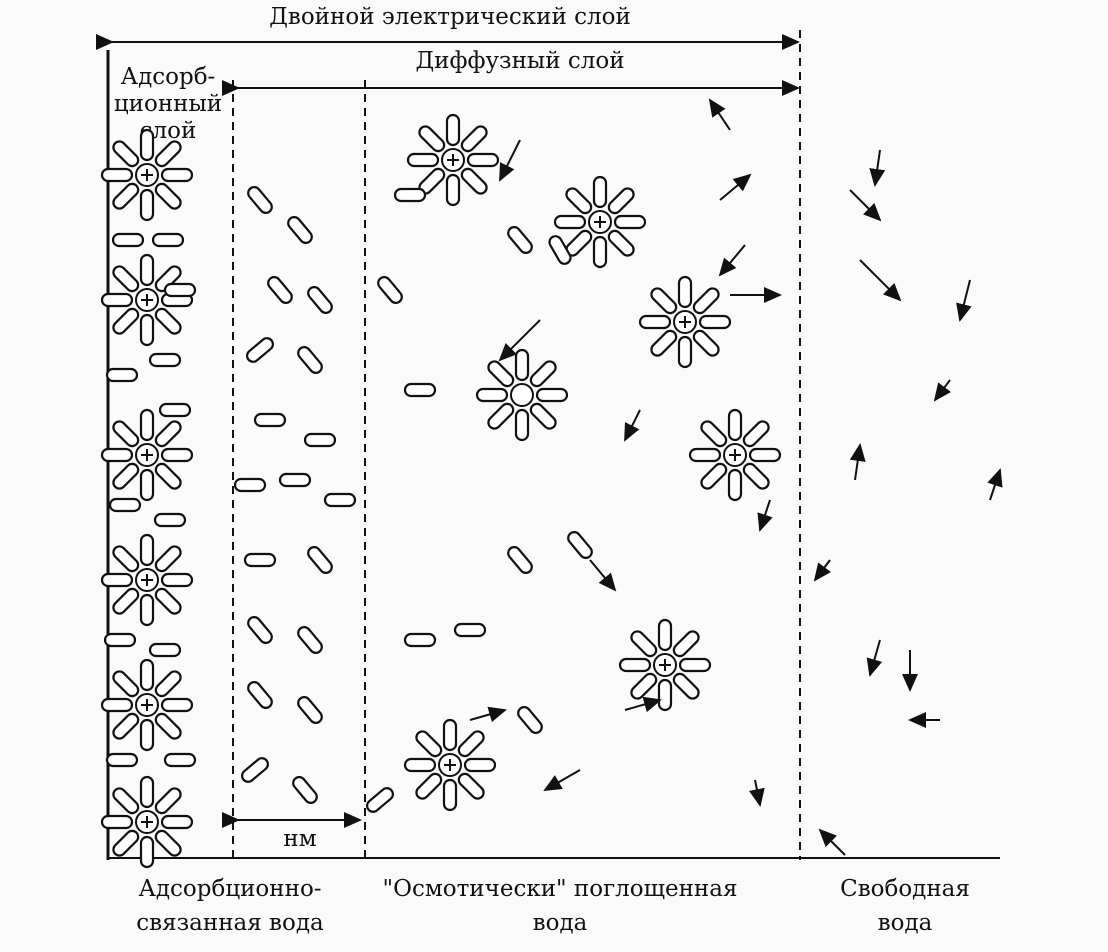 The height and width of the screenshot is (952, 1108). Describe the element at coordinates (560, 923) in the screenshot. I see `zone-label: вода` at that location.